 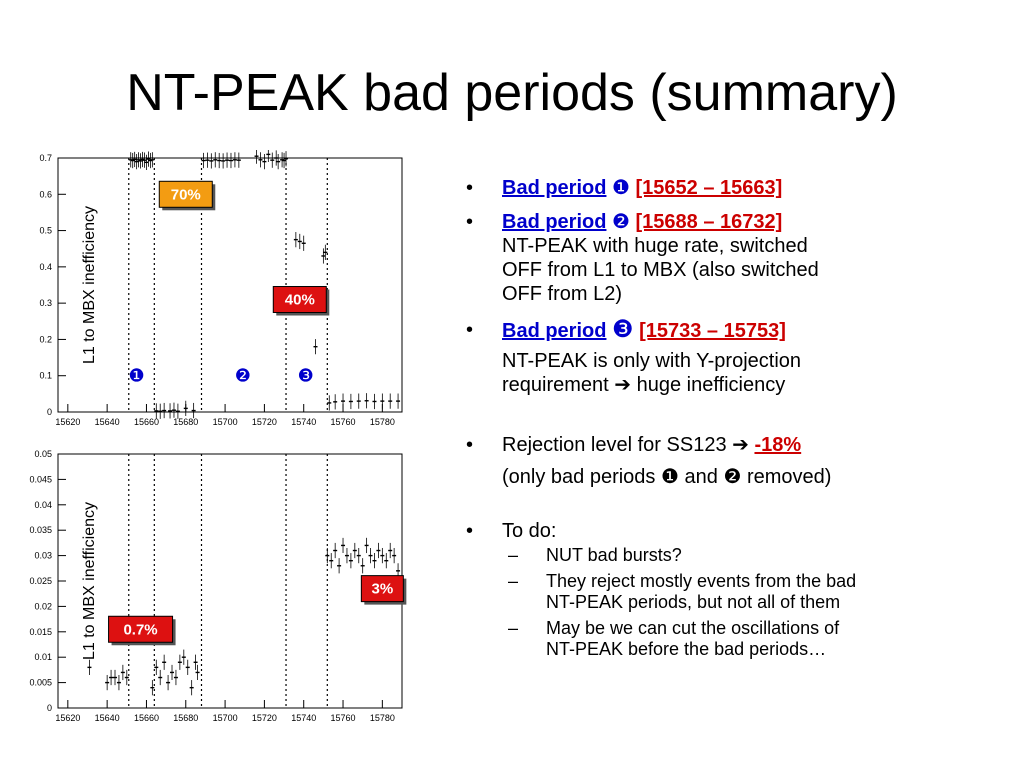 I want to click on rejection-text: Rejection level for SS123, so click(x=614, y=445).